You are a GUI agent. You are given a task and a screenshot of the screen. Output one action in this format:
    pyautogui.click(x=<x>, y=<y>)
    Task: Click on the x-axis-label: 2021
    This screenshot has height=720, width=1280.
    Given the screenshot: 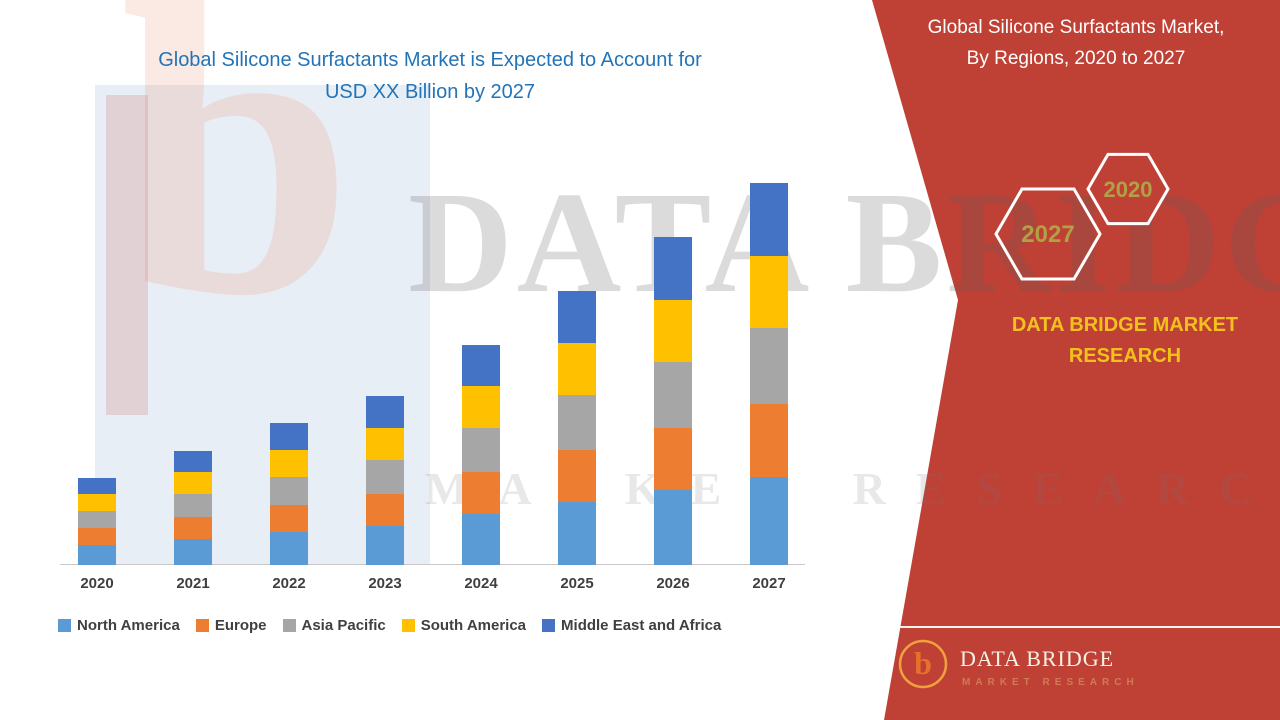 What is the action you would take?
    pyautogui.click(x=193, y=583)
    